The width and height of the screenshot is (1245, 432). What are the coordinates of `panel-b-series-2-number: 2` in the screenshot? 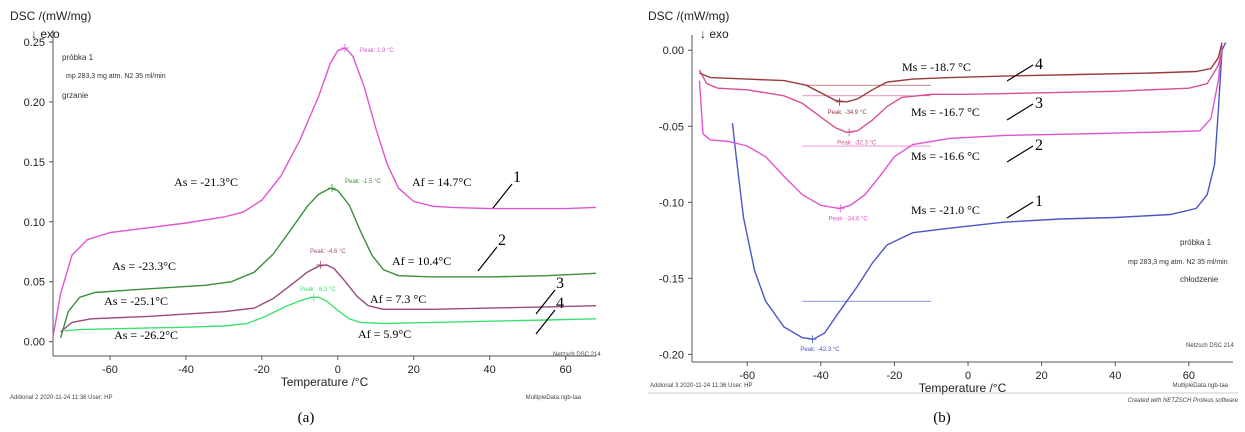 It's located at (1039, 145).